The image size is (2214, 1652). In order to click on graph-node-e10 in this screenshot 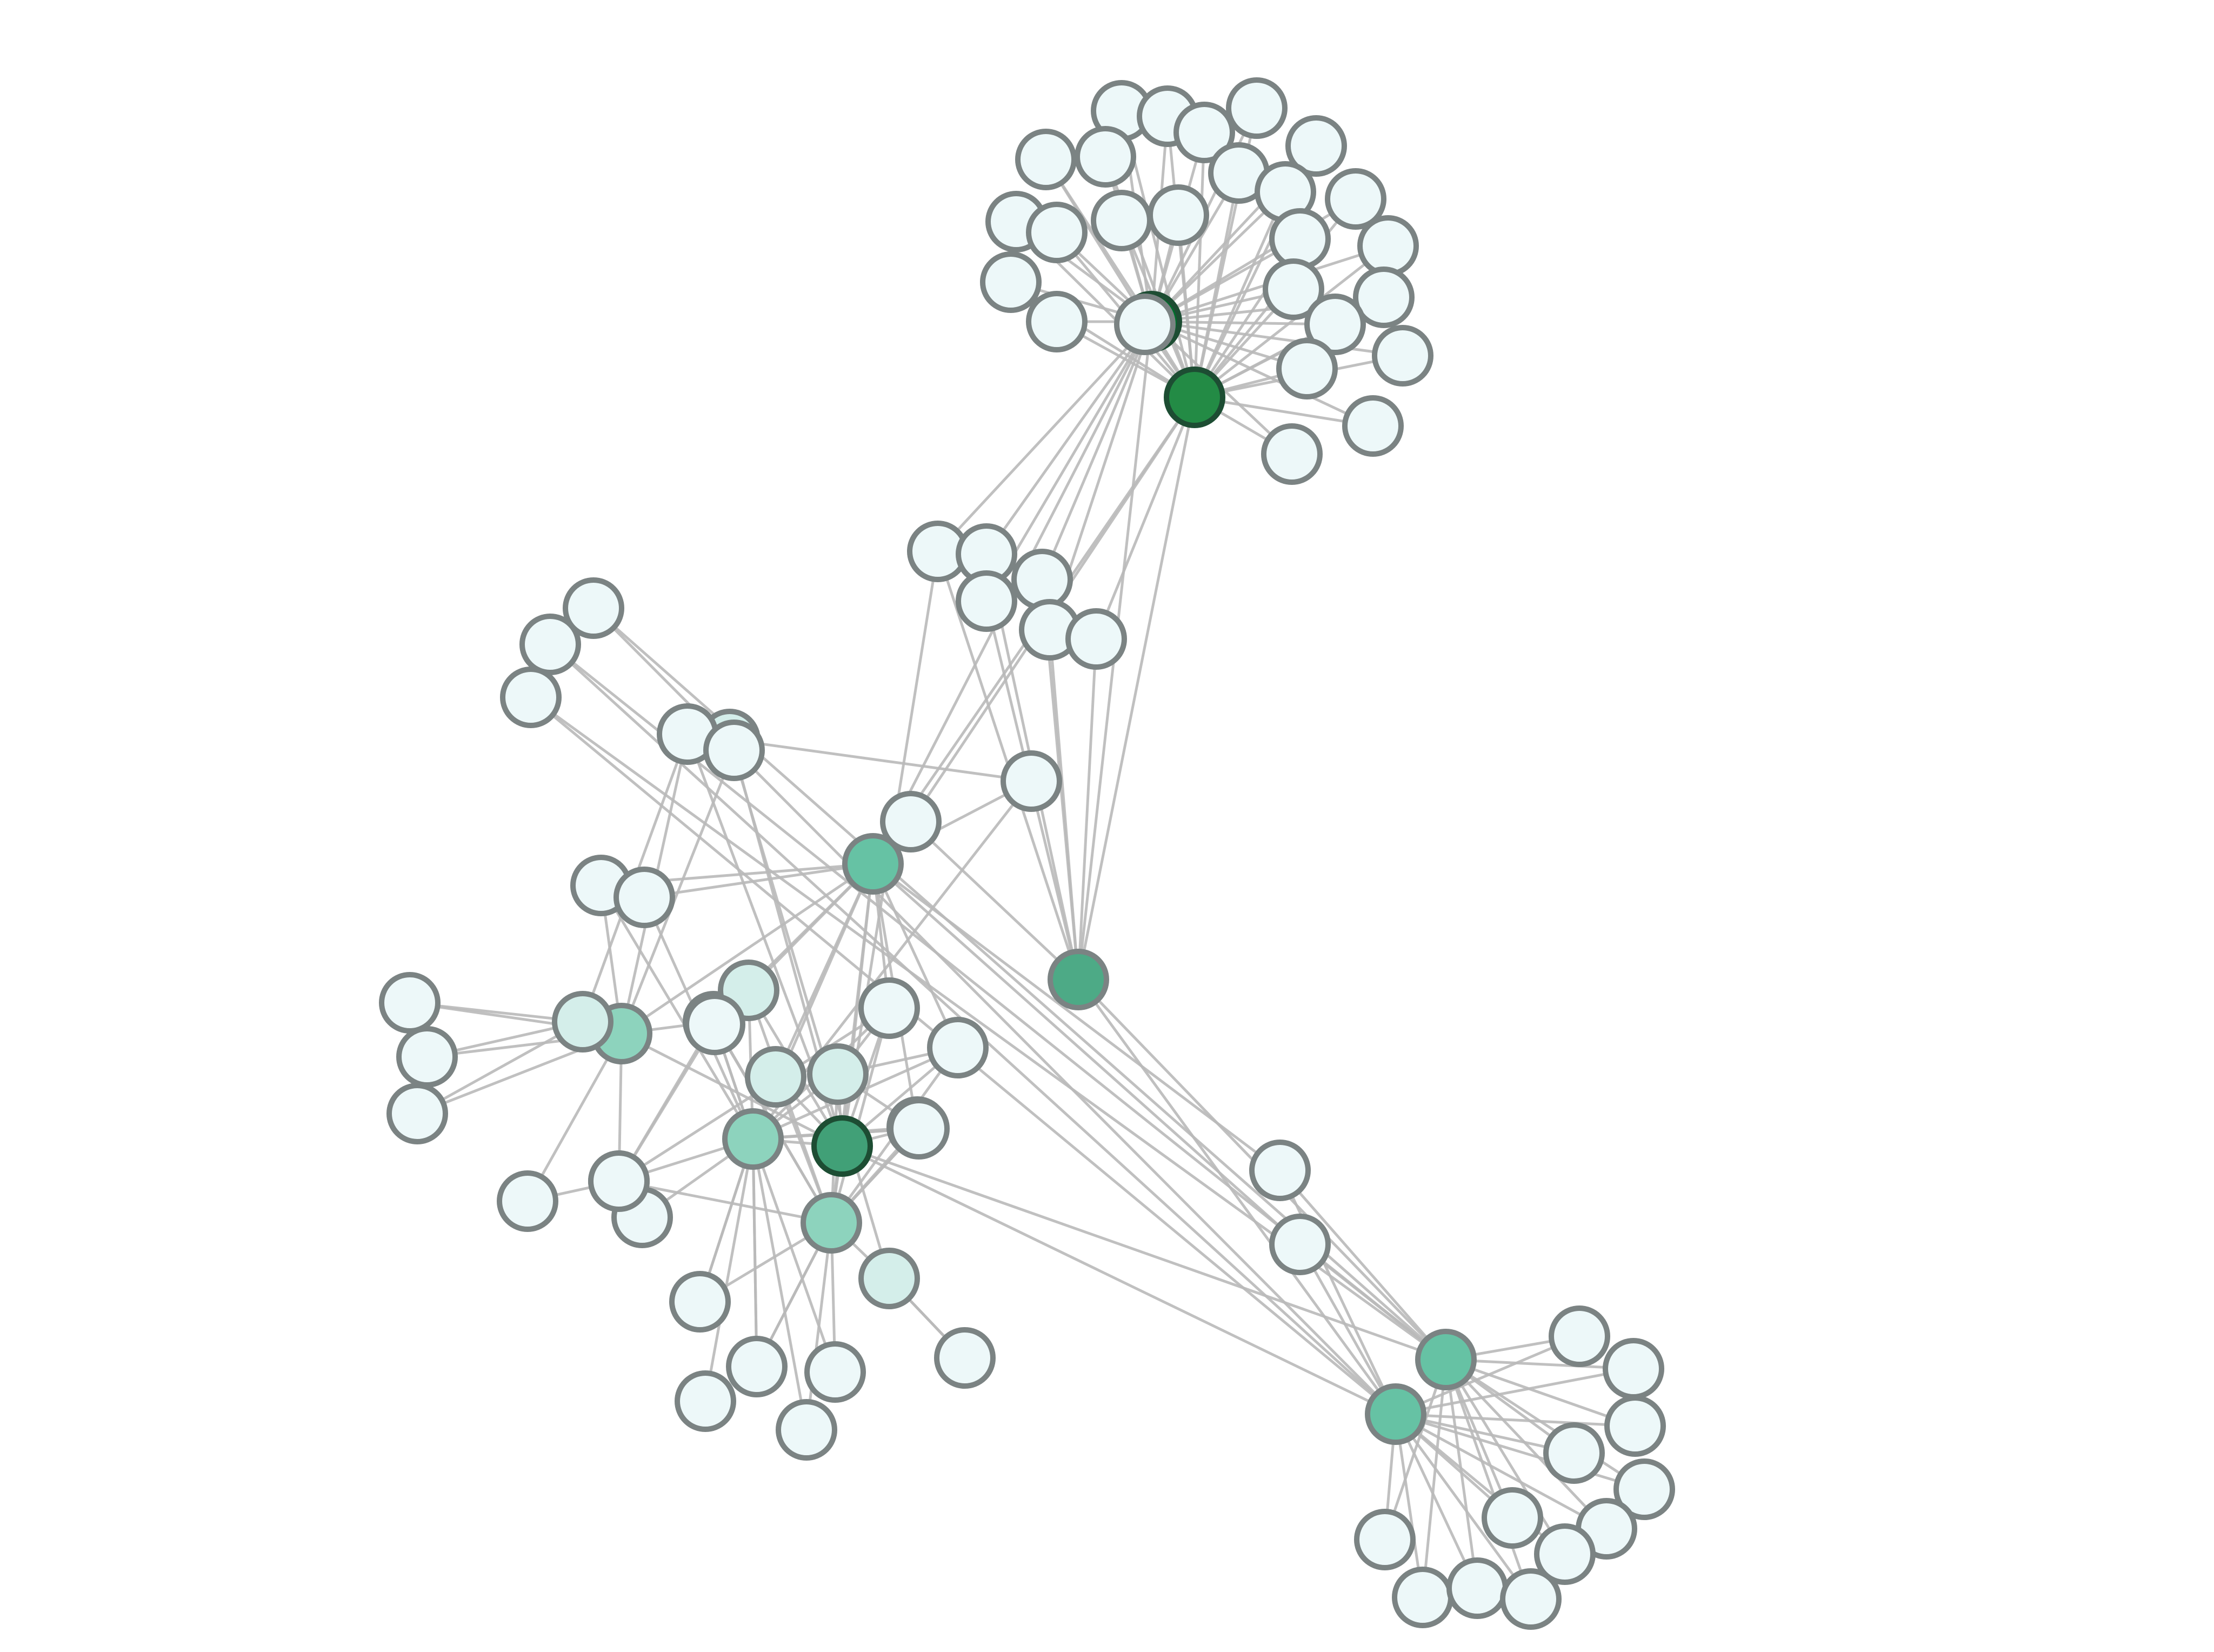, I will do `click(1422, 1597)`.